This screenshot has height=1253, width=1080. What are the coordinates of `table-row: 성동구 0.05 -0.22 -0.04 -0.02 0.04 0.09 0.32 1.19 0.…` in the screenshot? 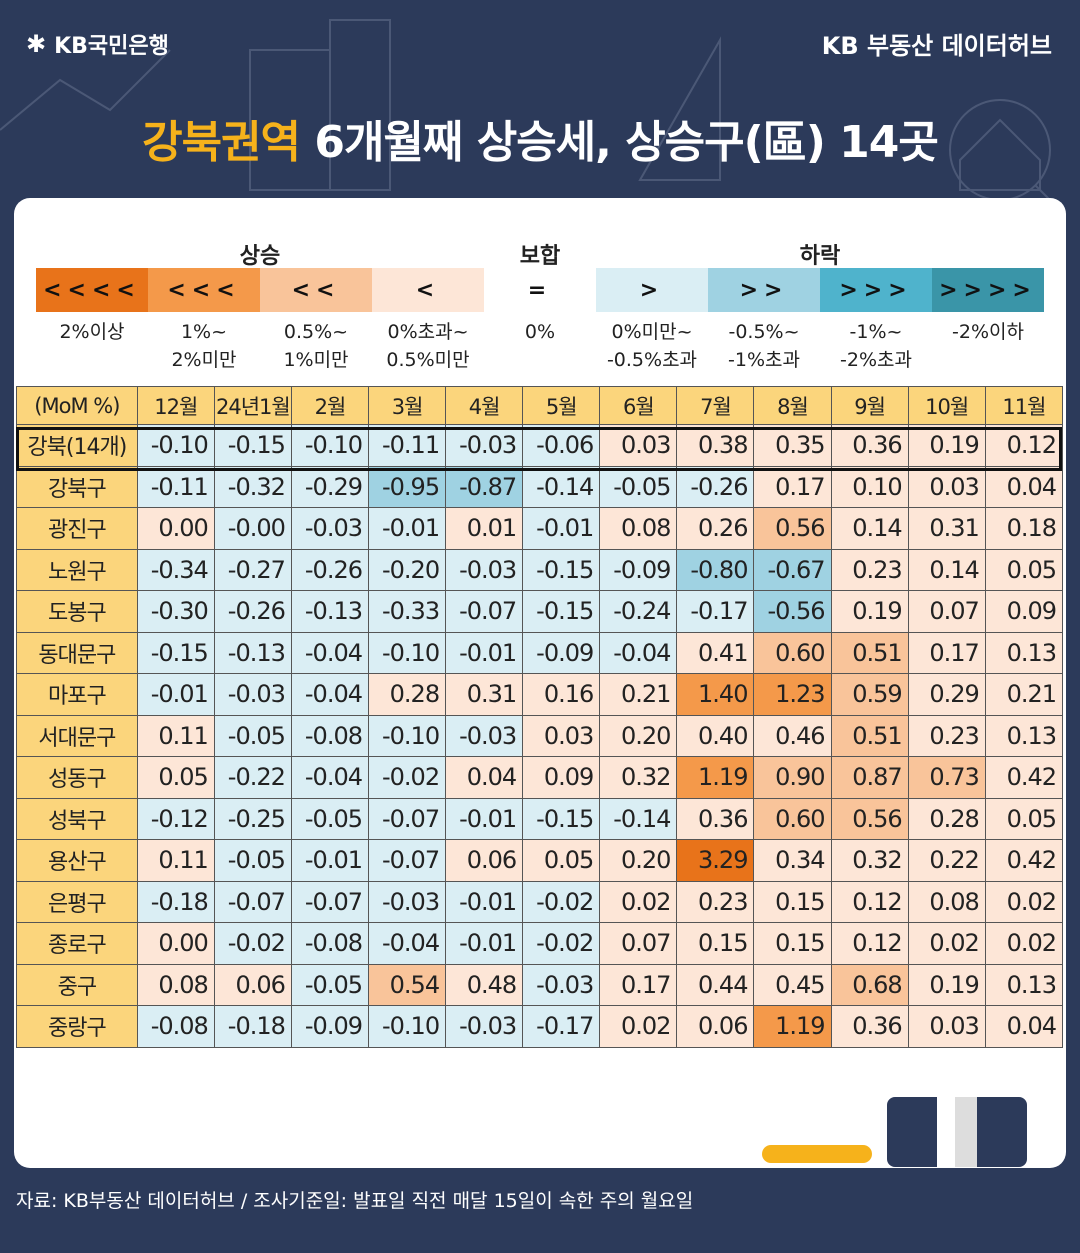 It's located at (540, 777).